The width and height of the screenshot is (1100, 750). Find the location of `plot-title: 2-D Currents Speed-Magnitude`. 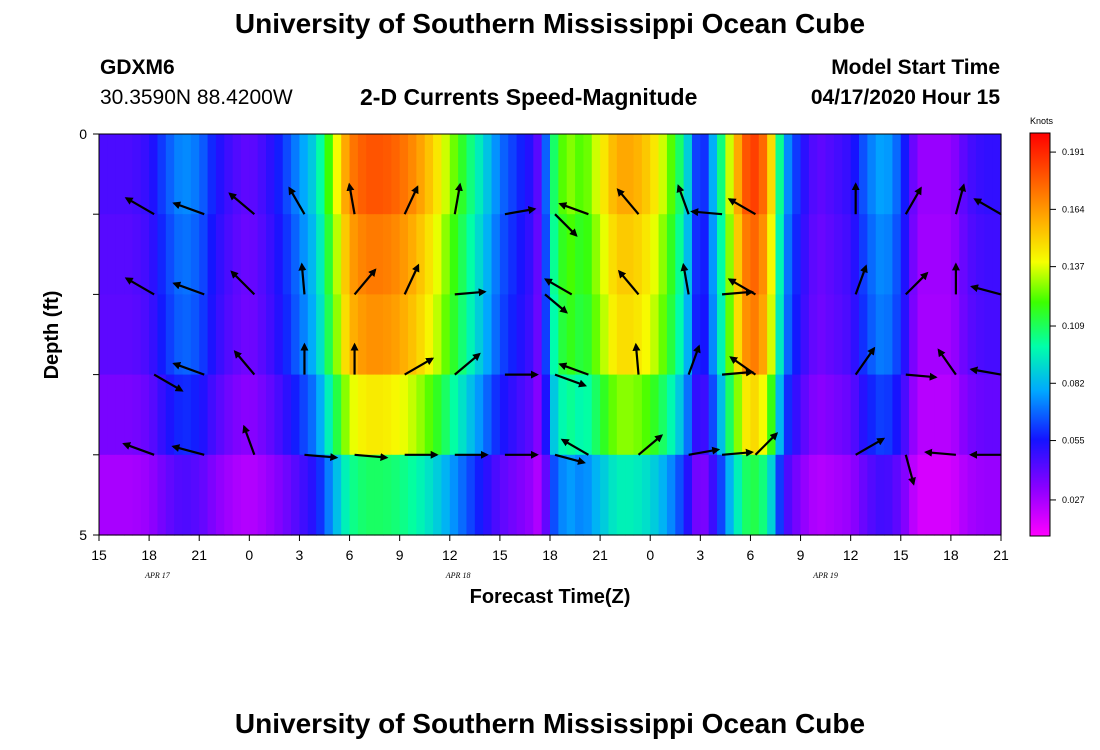

plot-title: 2-D Currents Speed-Magnitude is located at coordinates (529, 97).